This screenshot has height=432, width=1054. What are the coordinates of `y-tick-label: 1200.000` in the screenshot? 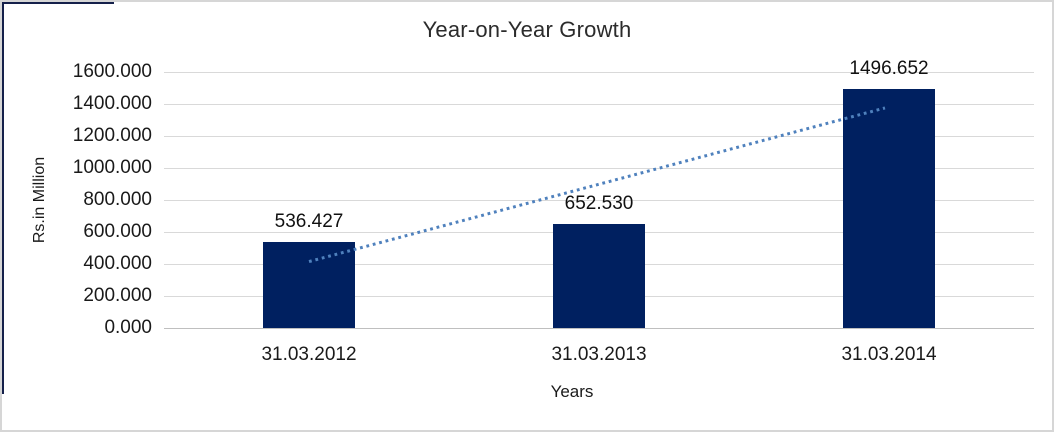 It's located at (112, 135).